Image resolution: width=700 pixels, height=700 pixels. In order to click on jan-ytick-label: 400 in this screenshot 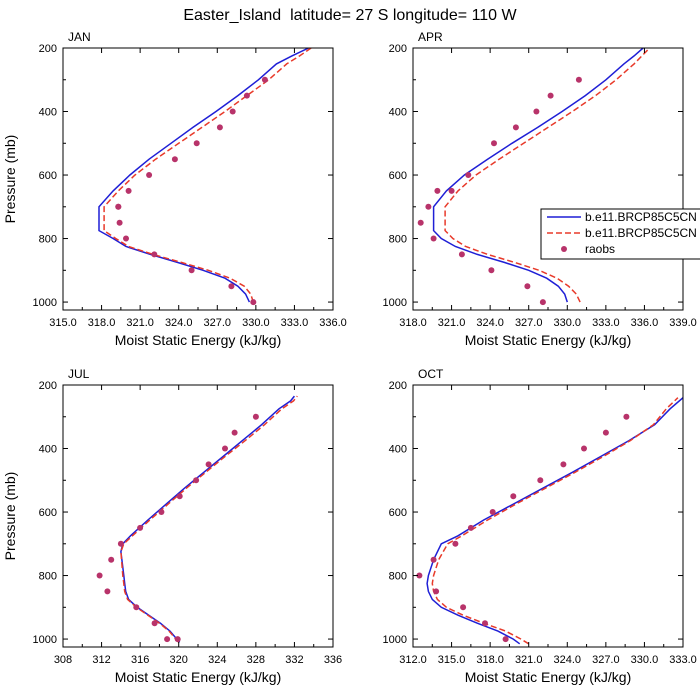, I will do `click(48, 113)`.